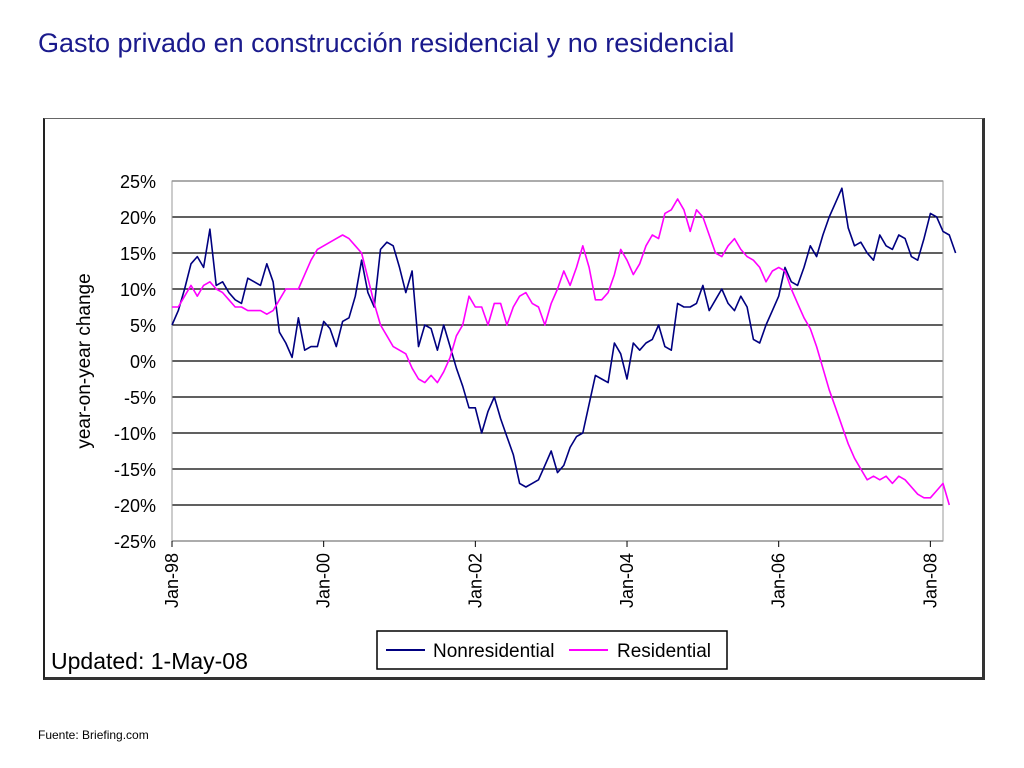 The width and height of the screenshot is (1024, 768). What do you see at coordinates (135, 470) in the screenshot?
I see `y-tick-label: -15%` at bounding box center [135, 470].